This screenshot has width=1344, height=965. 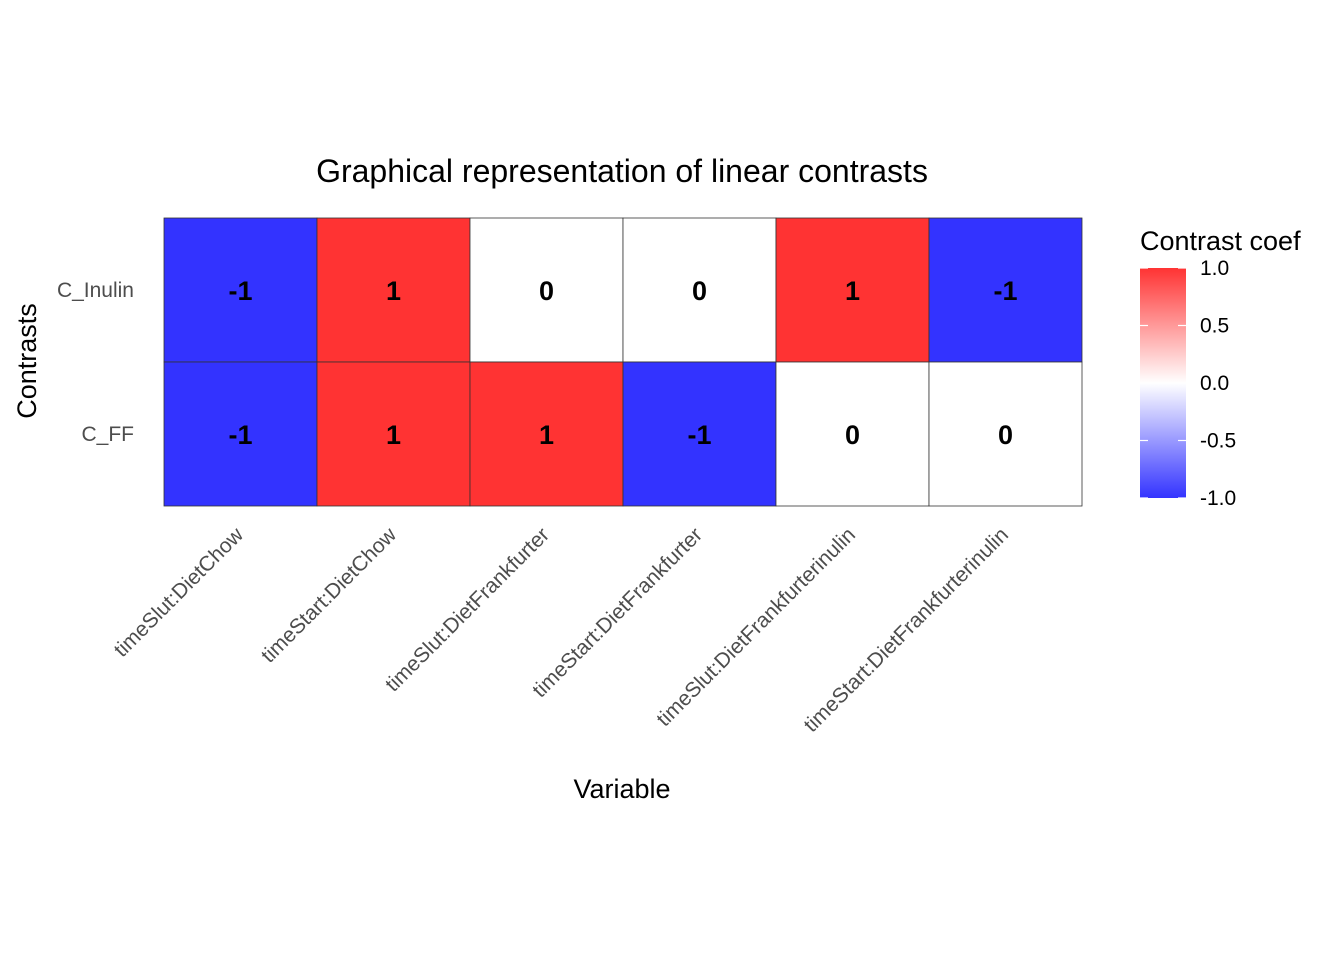 What do you see at coordinates (27, 361) in the screenshot?
I see `y-axis-title: Contrasts` at bounding box center [27, 361].